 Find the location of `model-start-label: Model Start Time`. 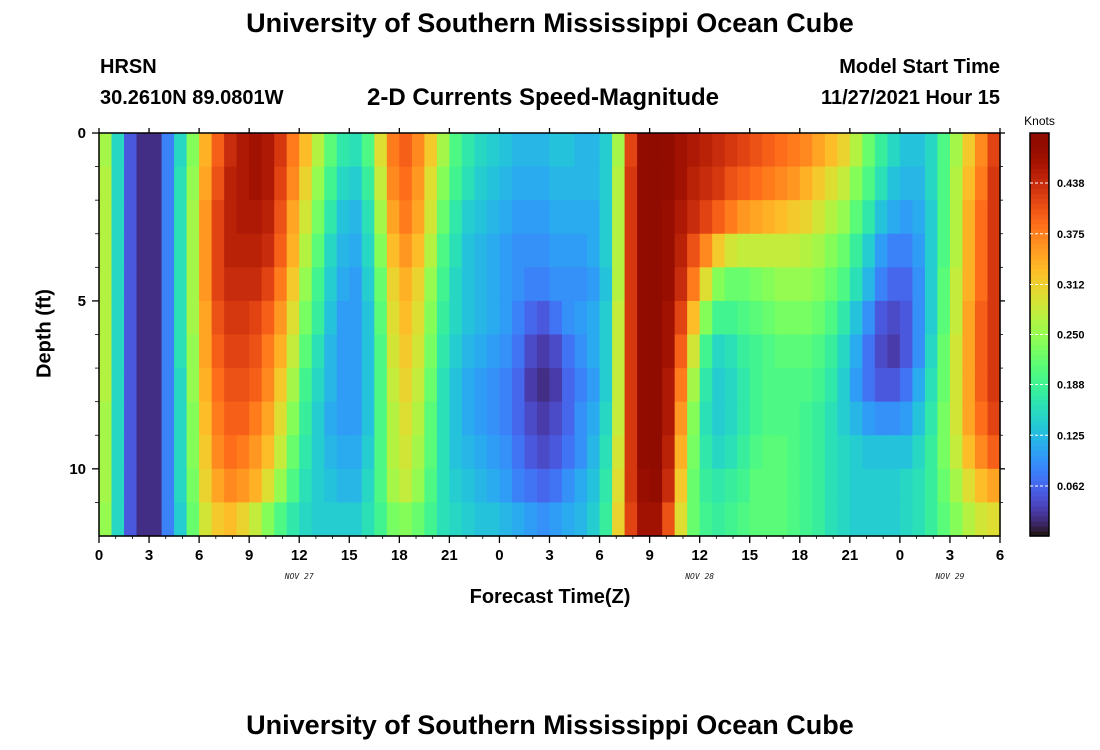

model-start-label: Model Start Time is located at coordinates (919, 67).